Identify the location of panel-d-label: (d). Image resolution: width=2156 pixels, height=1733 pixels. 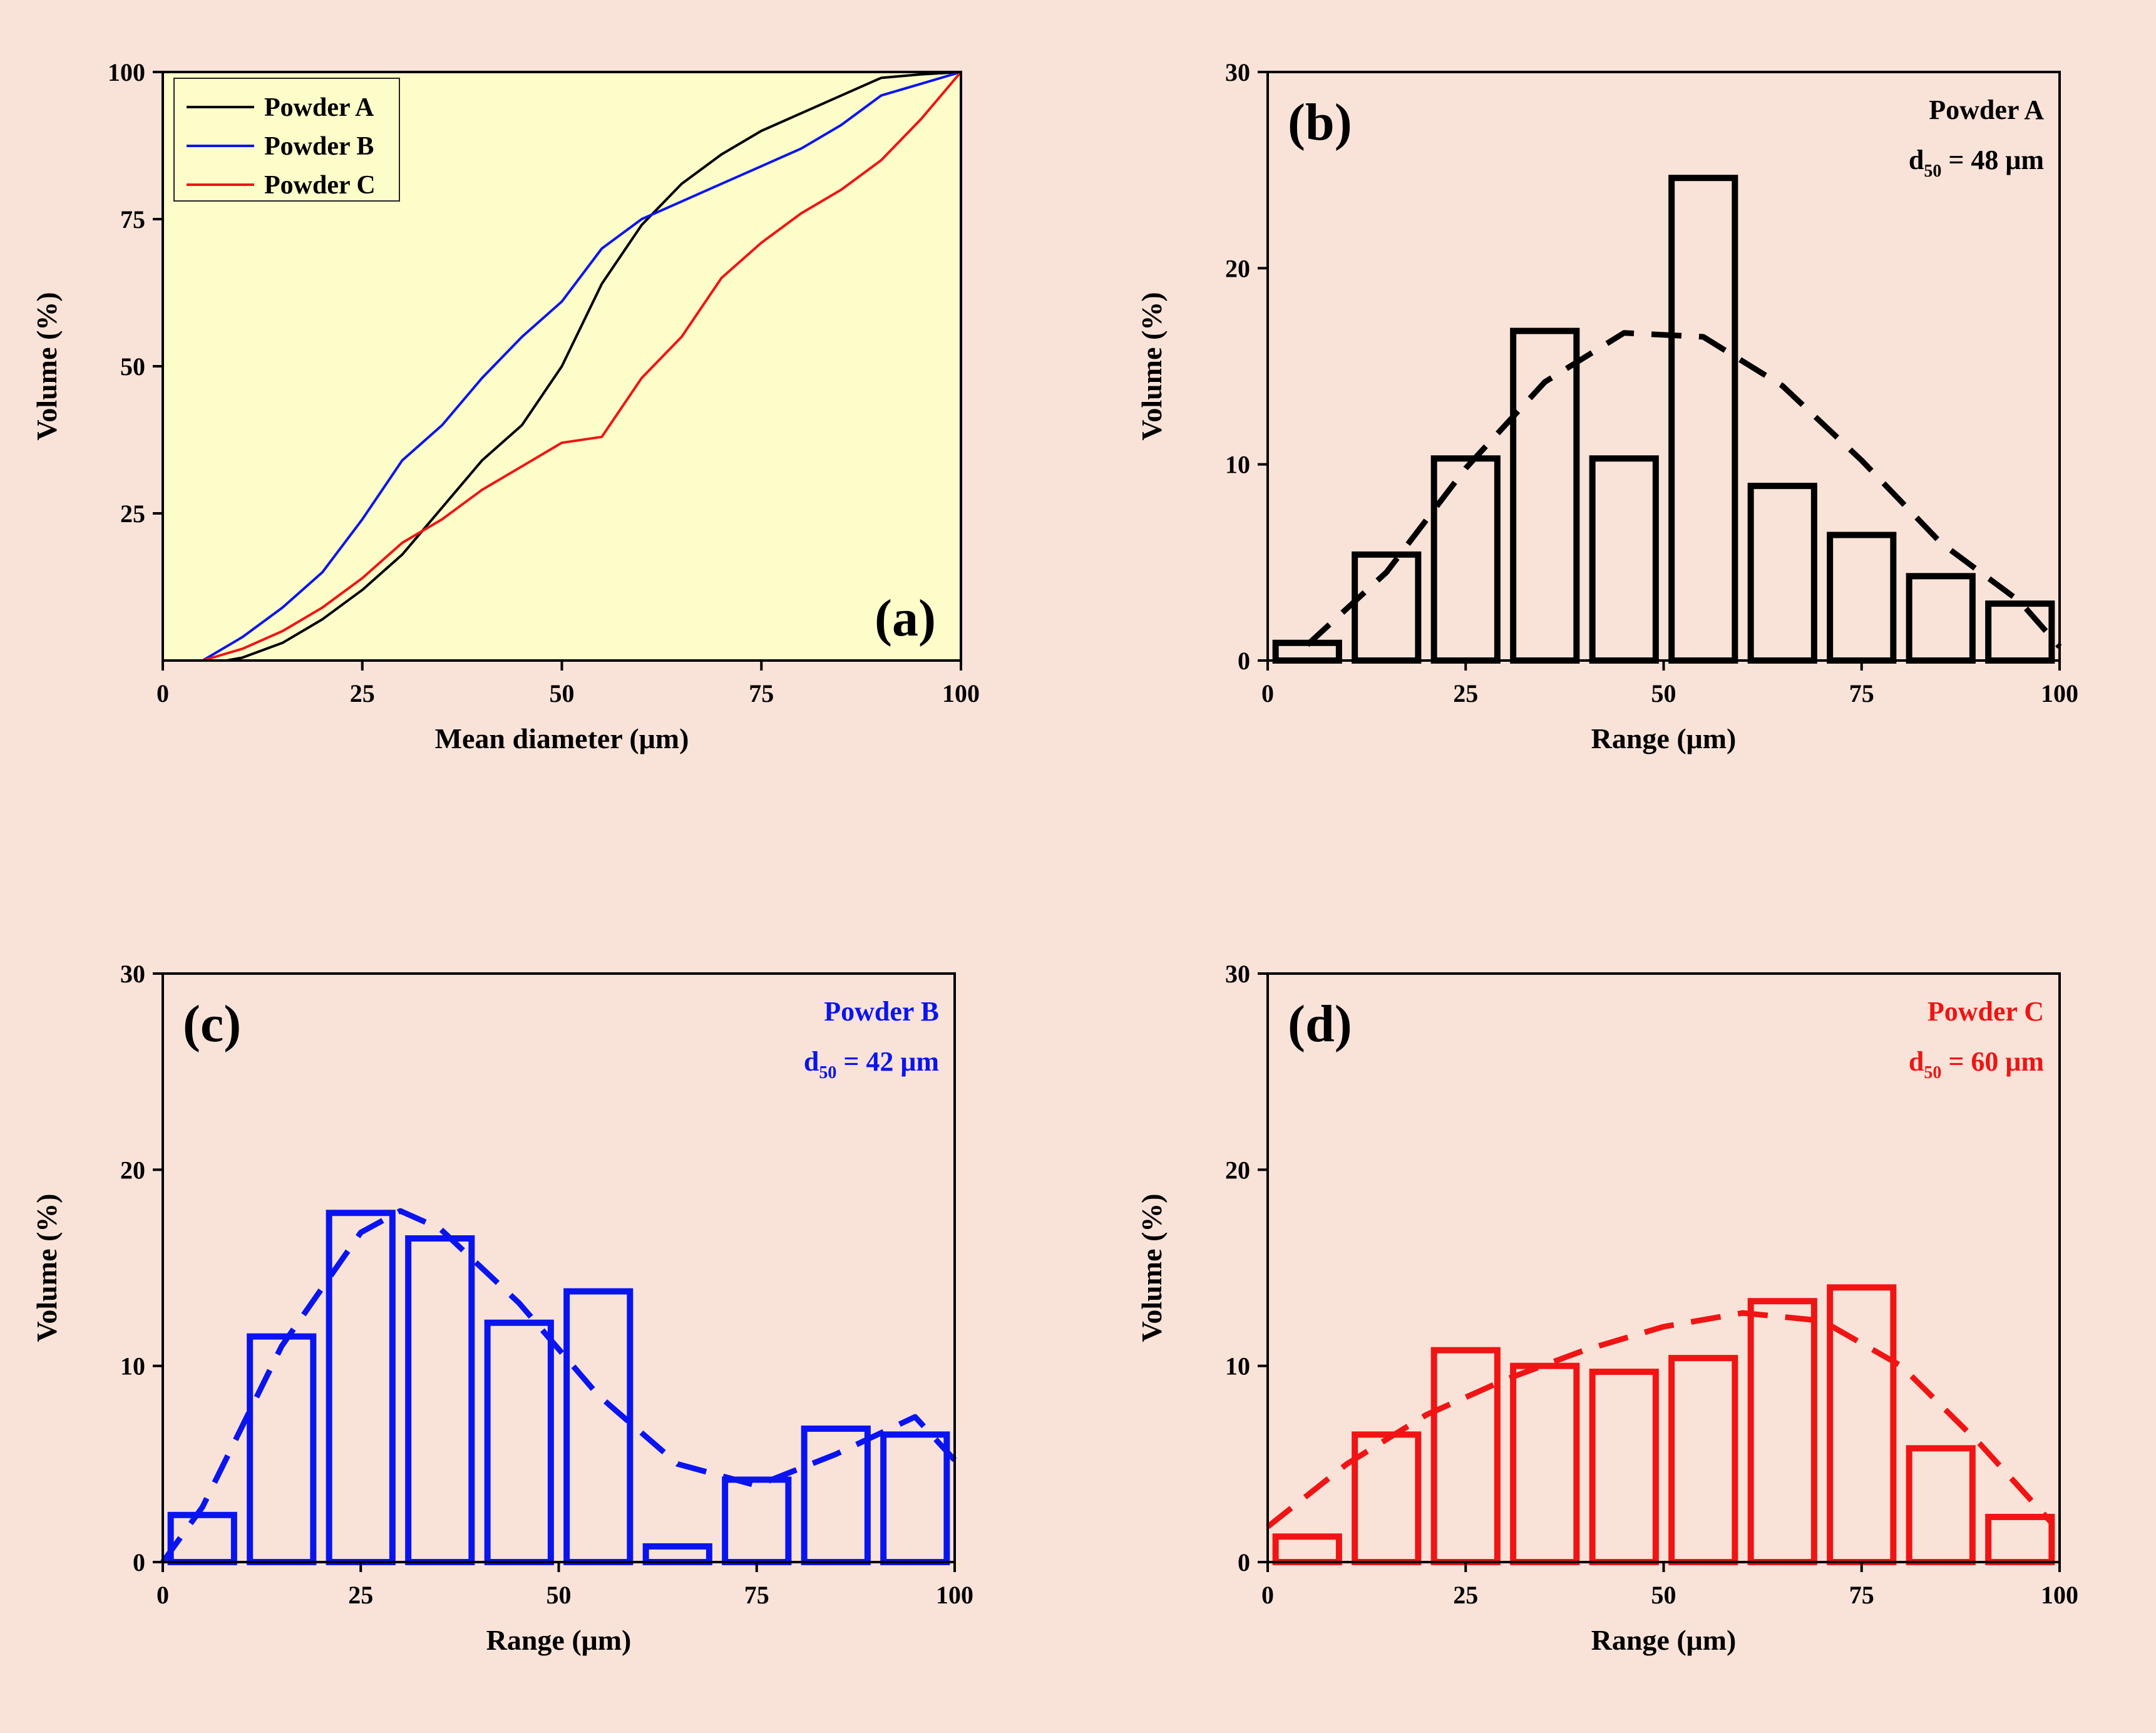
(1320, 1024).